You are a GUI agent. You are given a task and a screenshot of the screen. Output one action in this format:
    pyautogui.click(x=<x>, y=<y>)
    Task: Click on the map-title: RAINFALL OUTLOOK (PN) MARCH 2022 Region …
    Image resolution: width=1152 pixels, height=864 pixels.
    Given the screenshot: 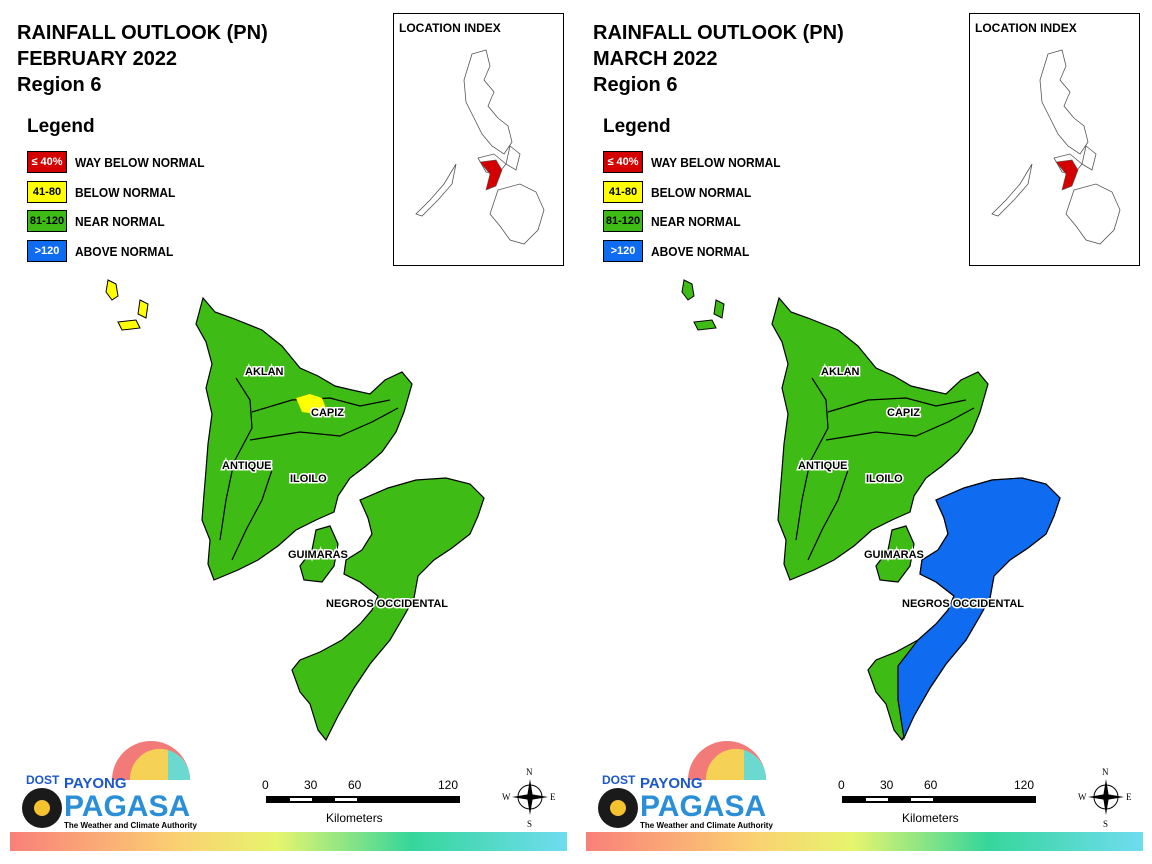 What is the action you would take?
    pyautogui.click(x=718, y=59)
    